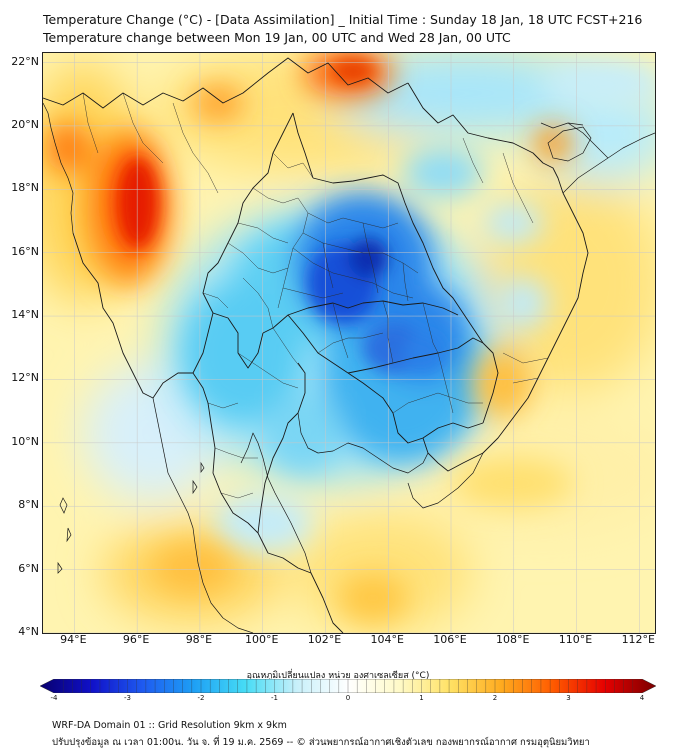  I want to click on lon-tick-label: 108°E, so click(513, 639).